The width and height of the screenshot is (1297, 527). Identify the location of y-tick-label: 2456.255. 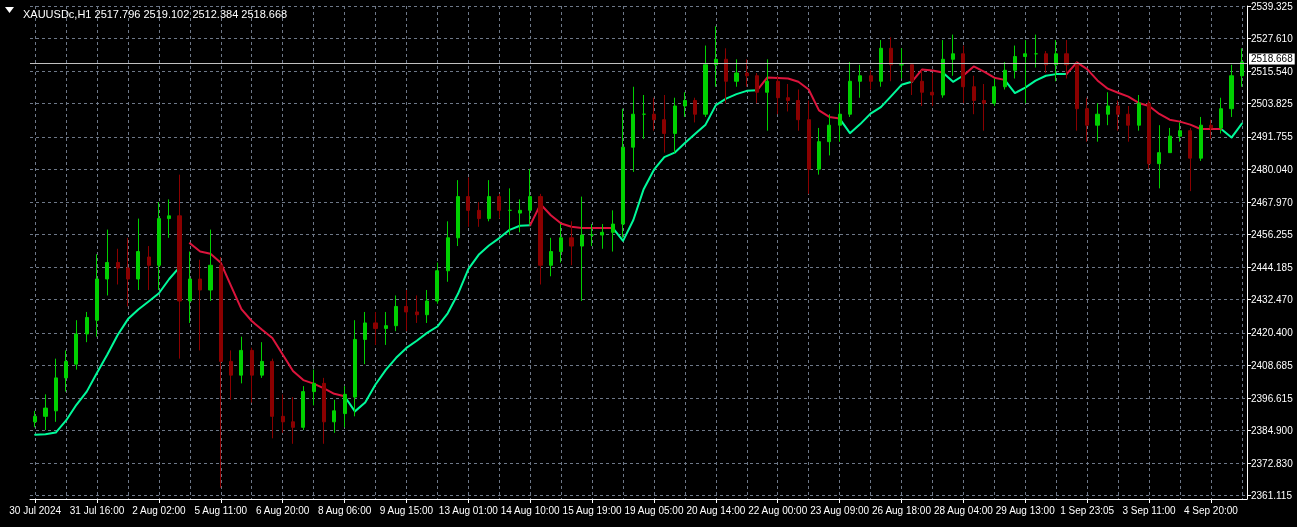
(1272, 234).